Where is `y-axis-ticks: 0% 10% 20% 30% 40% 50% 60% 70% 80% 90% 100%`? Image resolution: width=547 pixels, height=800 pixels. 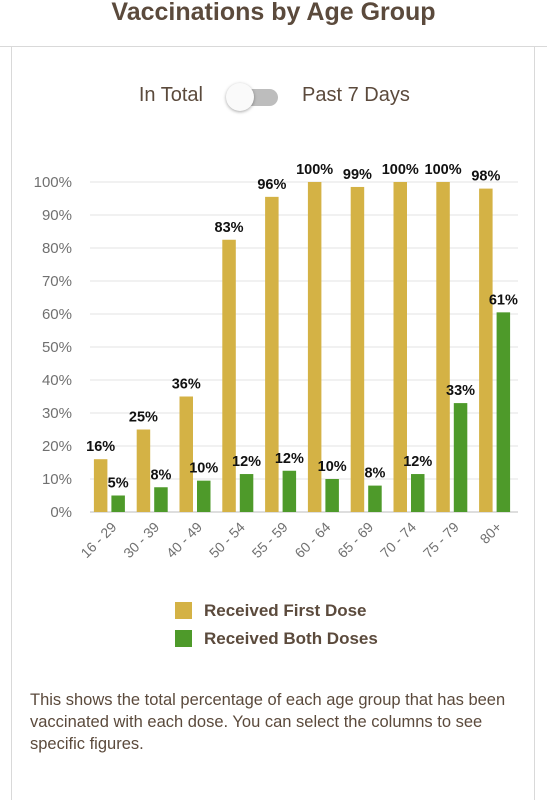 y-axis-ticks: 0% 10% 20% 30% 40% 50% 60% 70% 80% 90% 100% is located at coordinates (53, 347).